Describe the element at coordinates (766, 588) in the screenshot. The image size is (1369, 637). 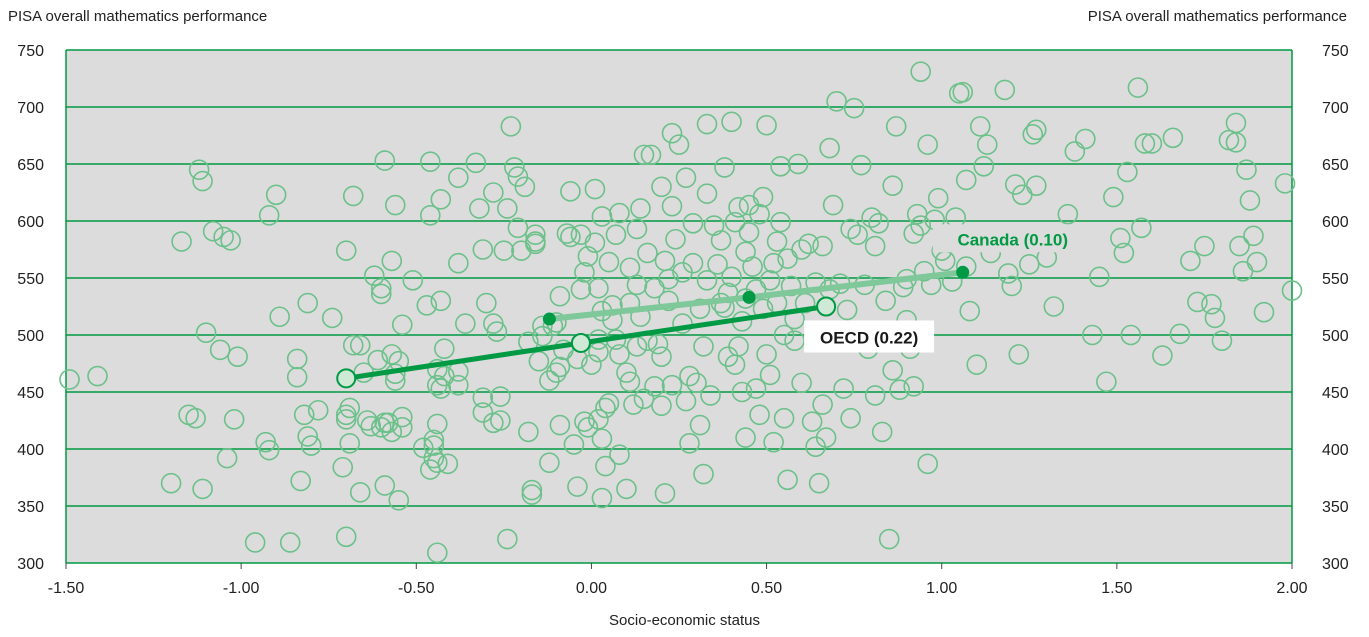
I see `x-tick-label: 0.50` at that location.